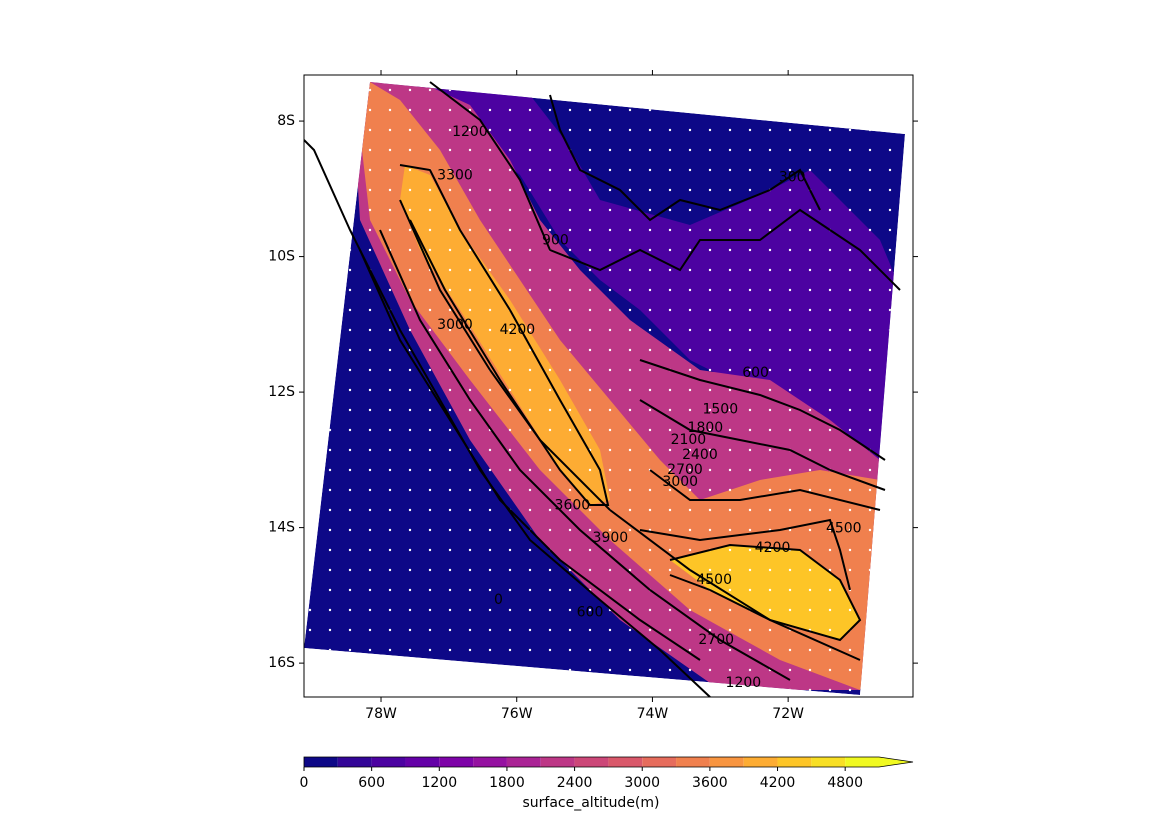 This screenshot has height=834, width=1170. What do you see at coordinates (689, 440) in the screenshot?
I see `contour-label: 2100` at bounding box center [689, 440].